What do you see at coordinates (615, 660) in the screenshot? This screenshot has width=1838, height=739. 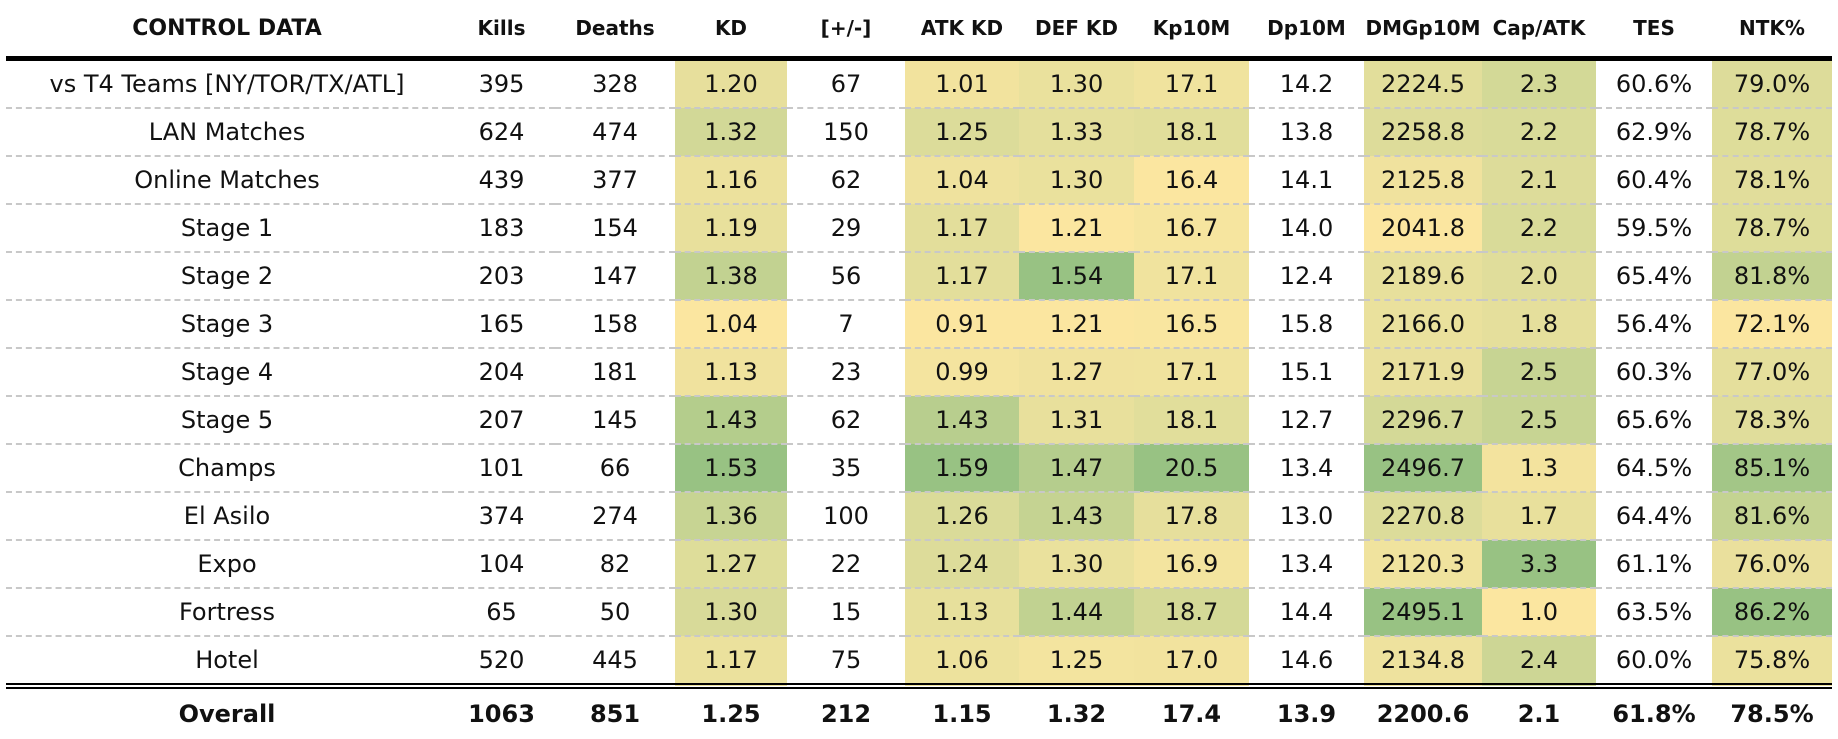 I see `cell-deaths: 445` at bounding box center [615, 660].